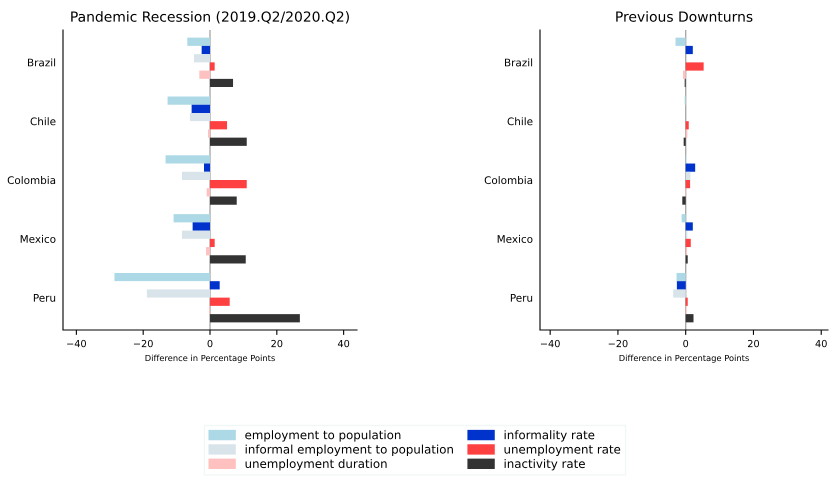 The image size is (830, 481). What do you see at coordinates (322, 436) in the screenshot?
I see `legend-label: employment to population` at bounding box center [322, 436].